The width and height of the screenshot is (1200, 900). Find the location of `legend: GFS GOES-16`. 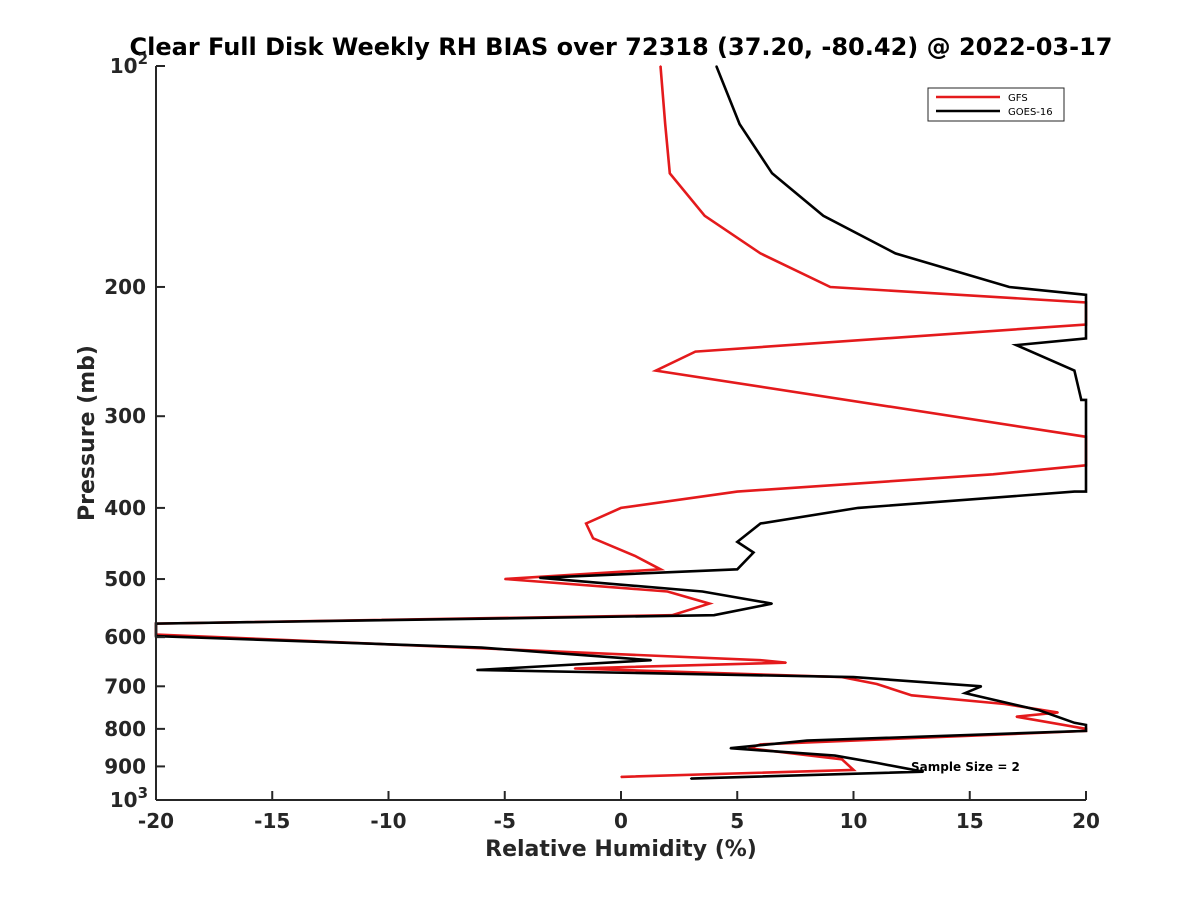

legend: GFS GOES-16 is located at coordinates (996, 104).